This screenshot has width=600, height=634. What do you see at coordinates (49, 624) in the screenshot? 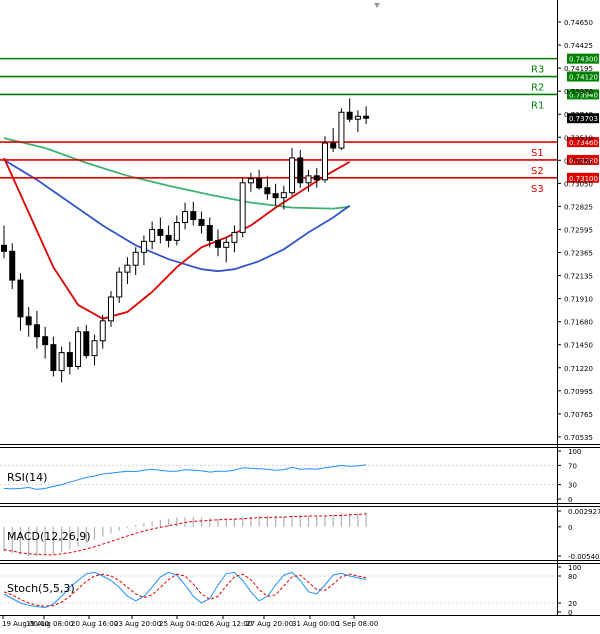
I see `time-tick-label: 19 Aug 08:00` at bounding box center [49, 624].